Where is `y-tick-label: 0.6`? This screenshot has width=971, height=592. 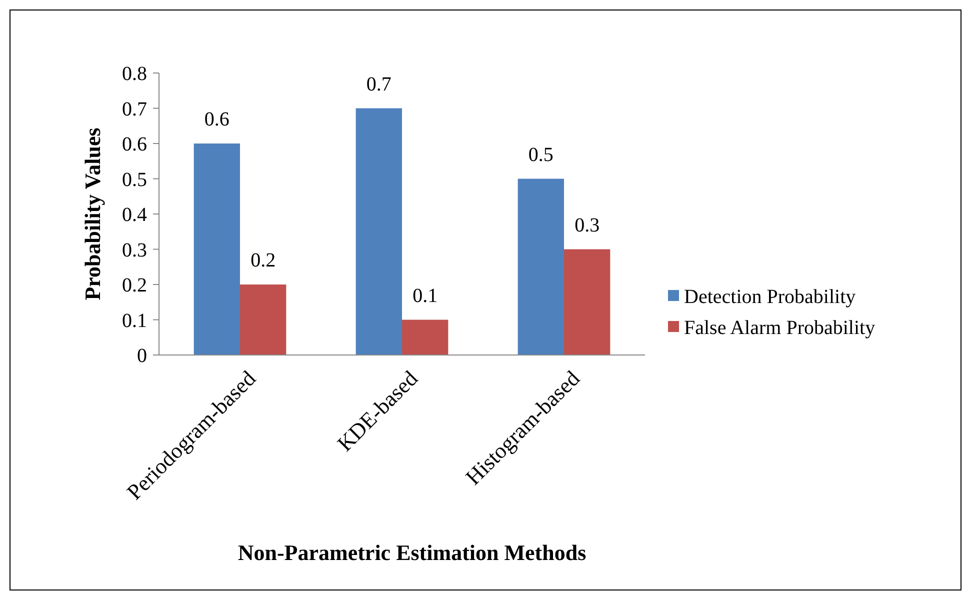
y-tick-label: 0.6 is located at coordinates (134, 145).